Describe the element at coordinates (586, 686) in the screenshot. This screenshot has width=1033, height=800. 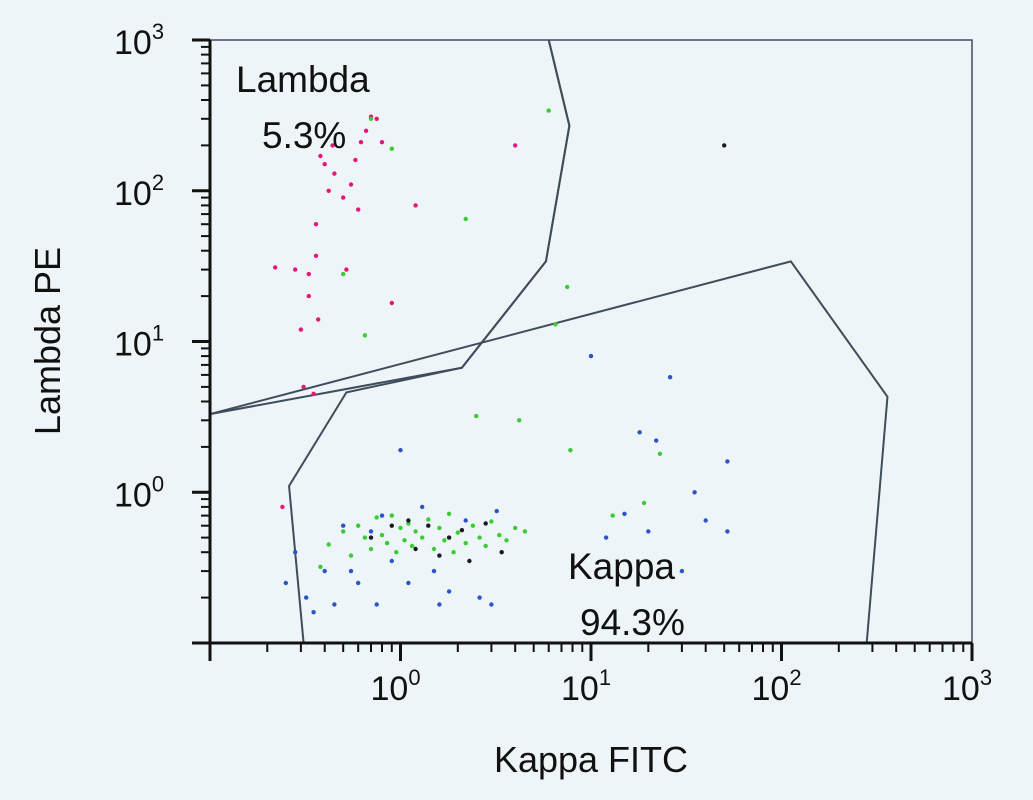
I see `x-tick-label: 10¹` at that location.